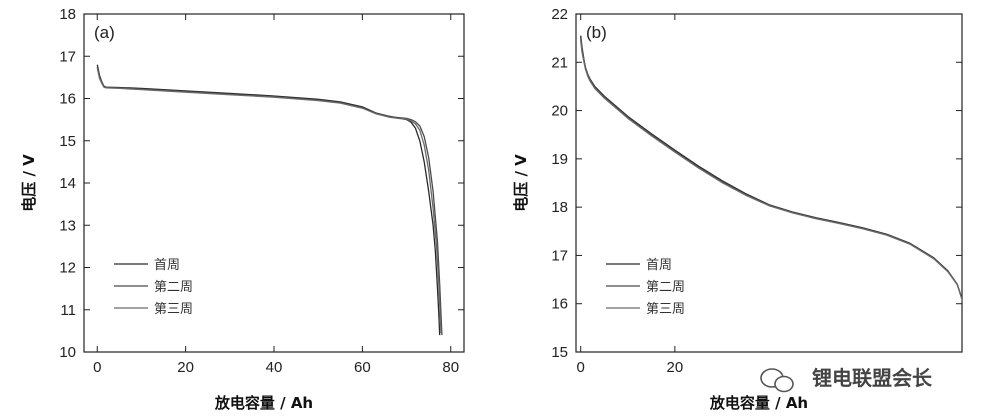 The height and width of the screenshot is (418, 988). Describe the element at coordinates (596, 32) in the screenshot. I see `panel-label: (b)` at that location.